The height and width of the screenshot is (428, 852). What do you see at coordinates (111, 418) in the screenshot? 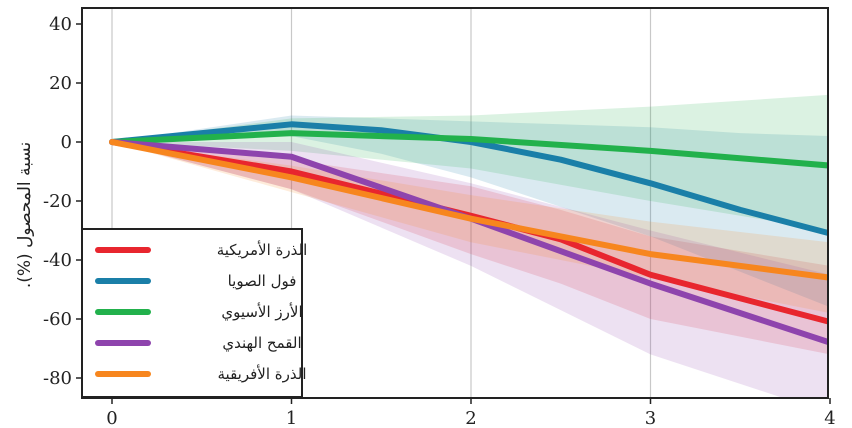
I see `x-tick-label-0: 0` at bounding box center [111, 418].